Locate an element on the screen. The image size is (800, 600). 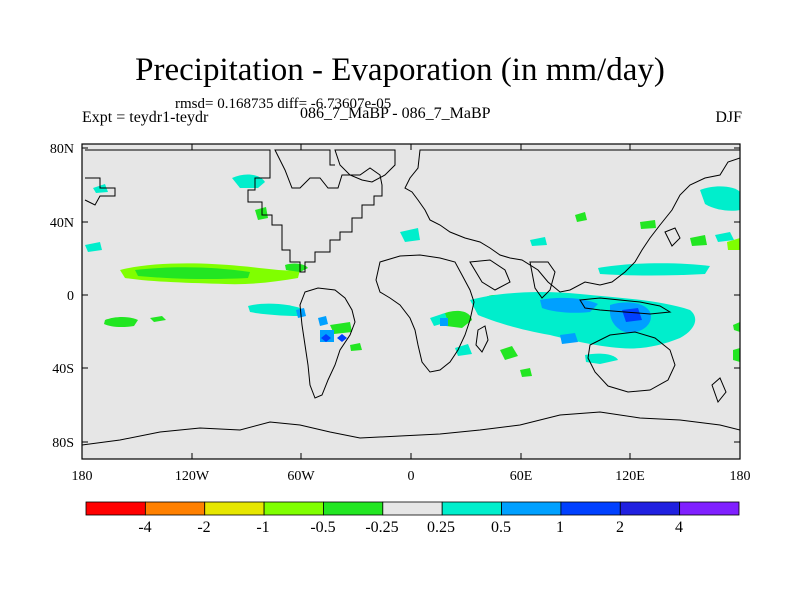
contour-blue-africa is located at coordinates (444, 322).